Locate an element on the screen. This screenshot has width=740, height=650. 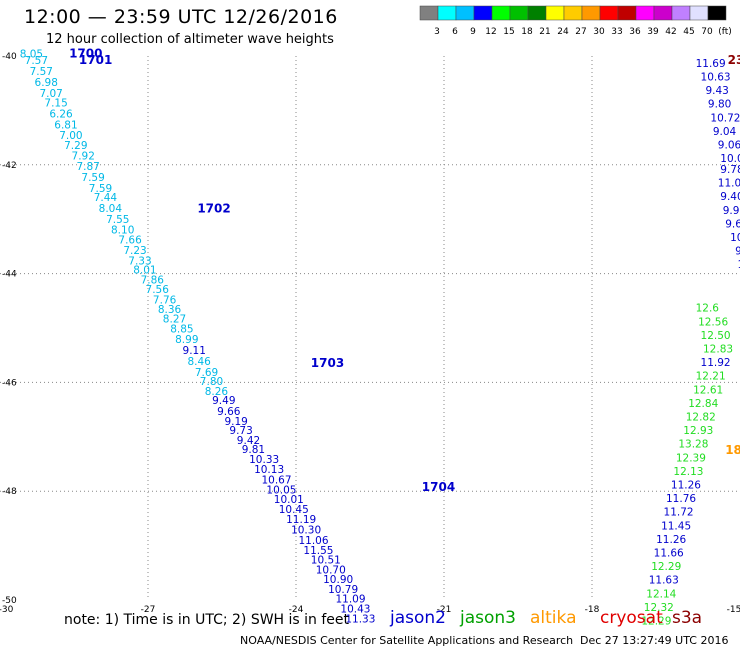
swh-value-jason2: 8.99 is located at coordinates (186, 340).